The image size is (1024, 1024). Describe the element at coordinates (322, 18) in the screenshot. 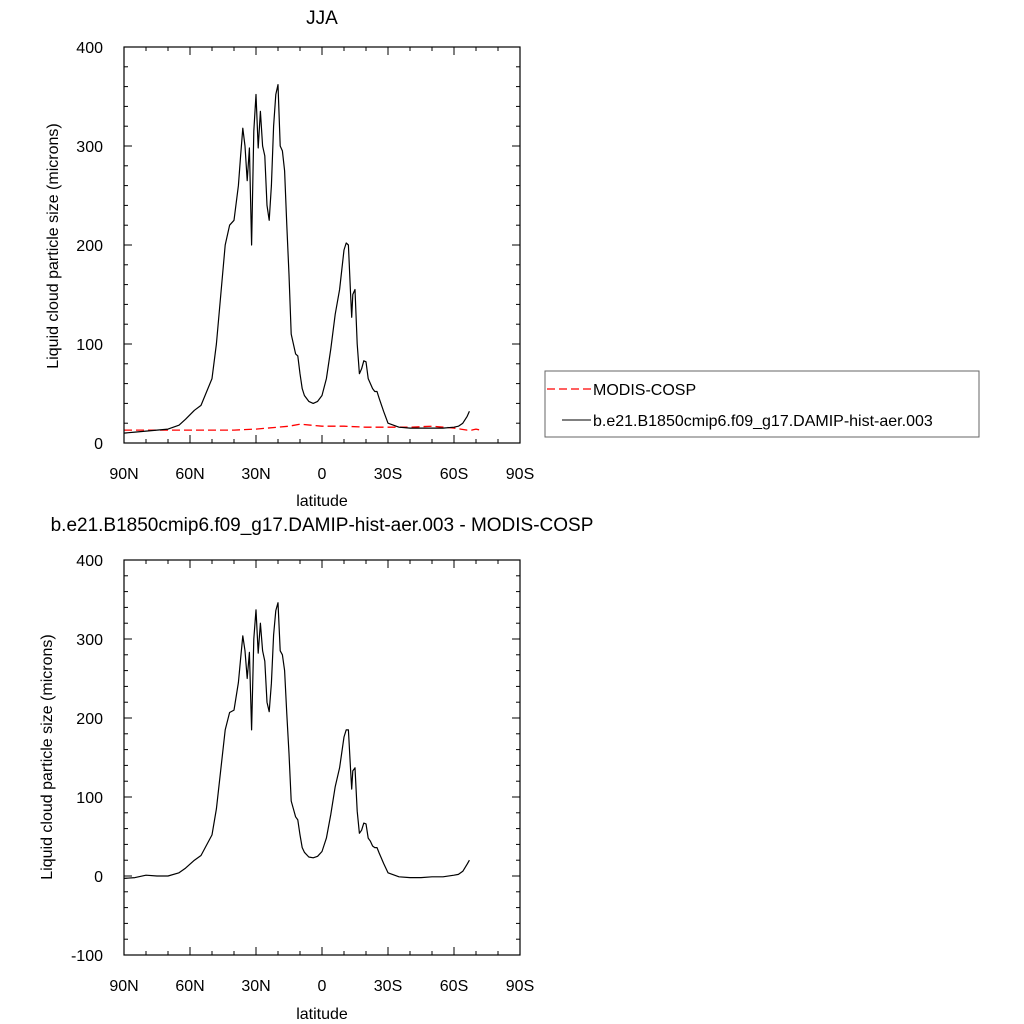

I see `top-chart-title: JJA` at that location.